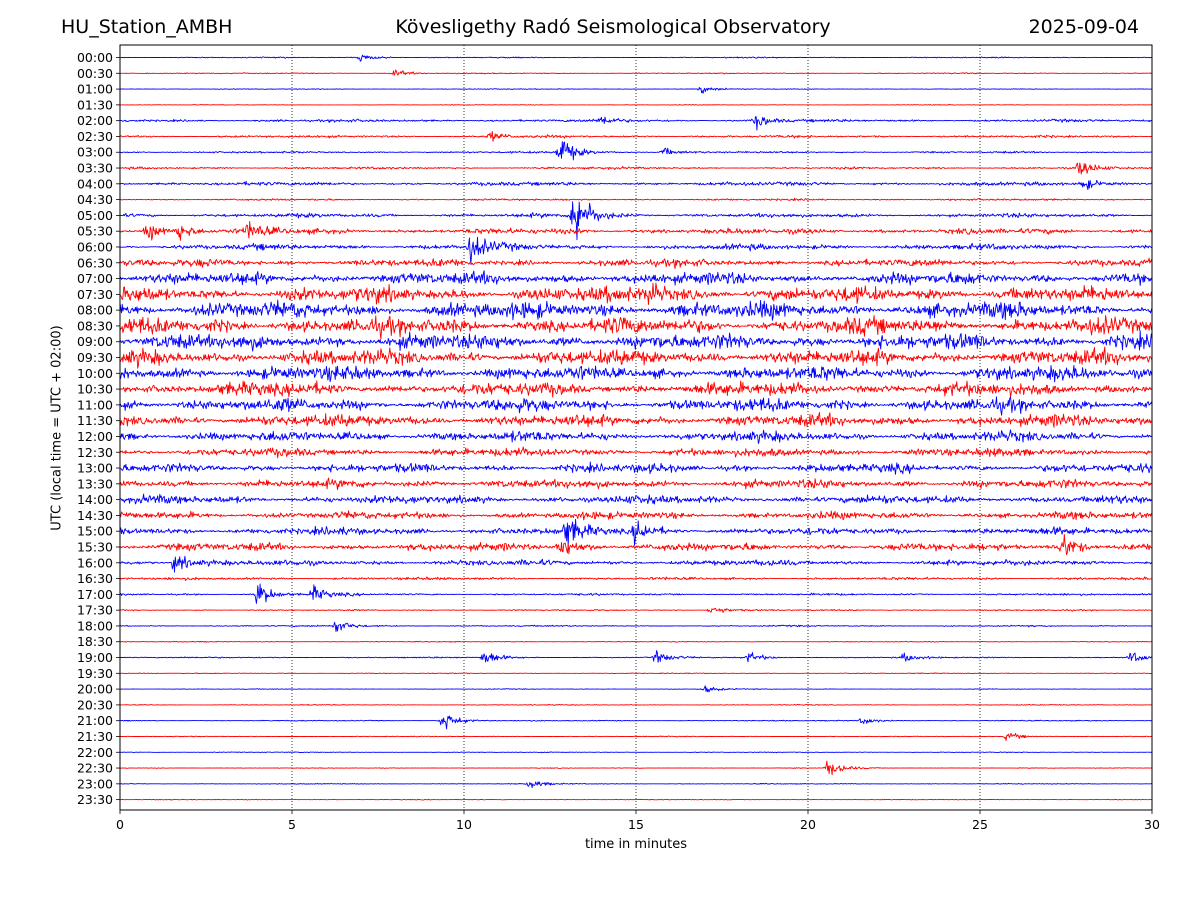 Image resolution: width=1200 pixels, height=900 pixels. What do you see at coordinates (95, 515) in the screenshot?
I see `y-tick-label: 14:30` at bounding box center [95, 515].